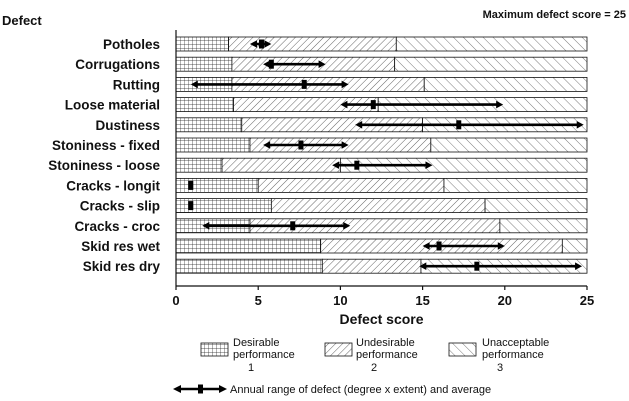  Describe the element at coordinates (387, 349) in the screenshot. I see `legend-label: Undesirable performance` at that location.